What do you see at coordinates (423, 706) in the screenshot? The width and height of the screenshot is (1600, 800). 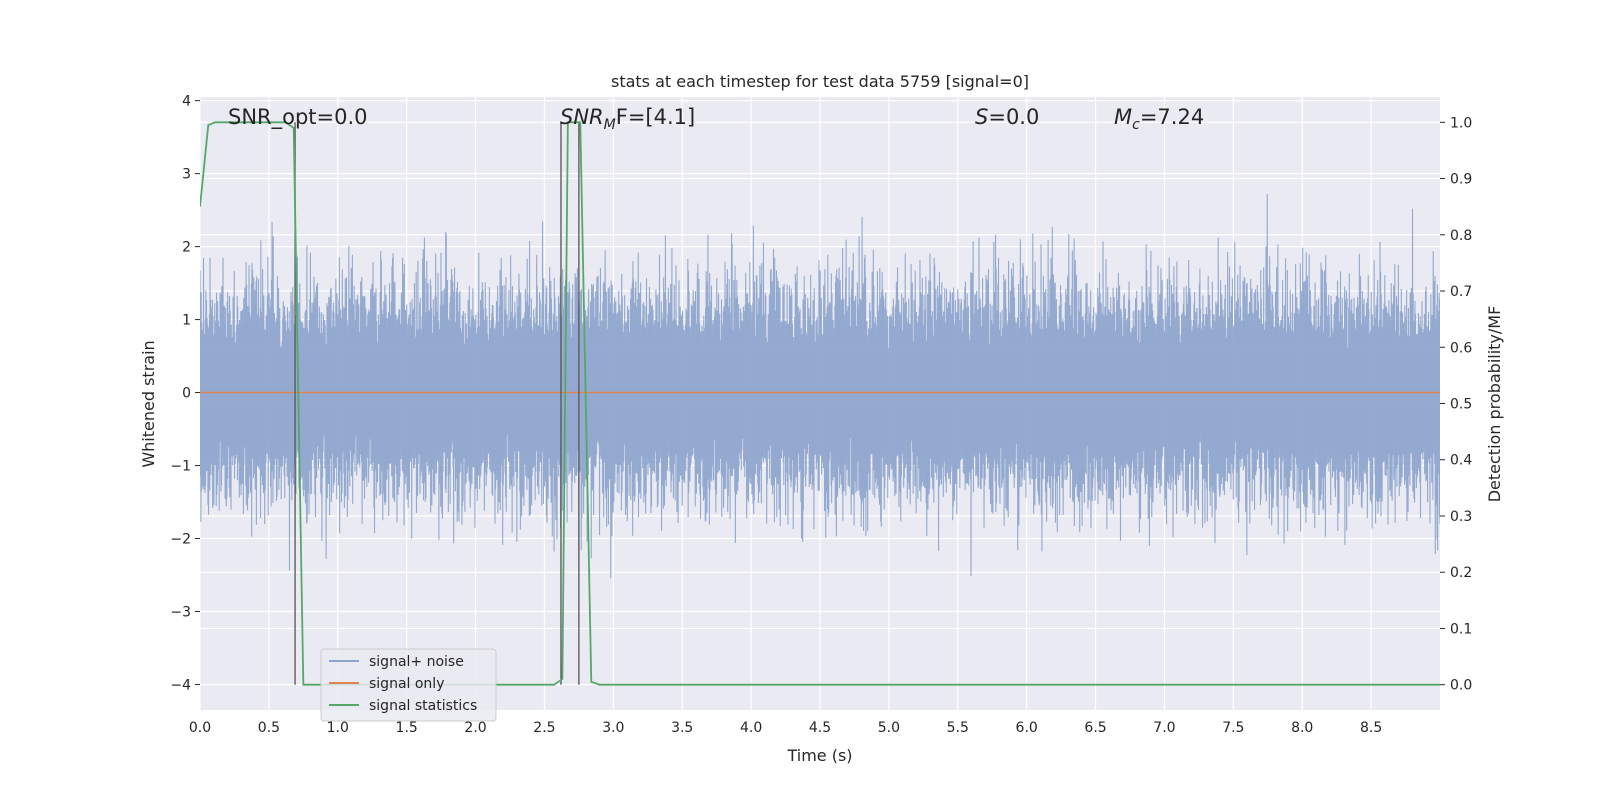 I see `legend-label-signal-statistics: signal statistics` at bounding box center [423, 706].